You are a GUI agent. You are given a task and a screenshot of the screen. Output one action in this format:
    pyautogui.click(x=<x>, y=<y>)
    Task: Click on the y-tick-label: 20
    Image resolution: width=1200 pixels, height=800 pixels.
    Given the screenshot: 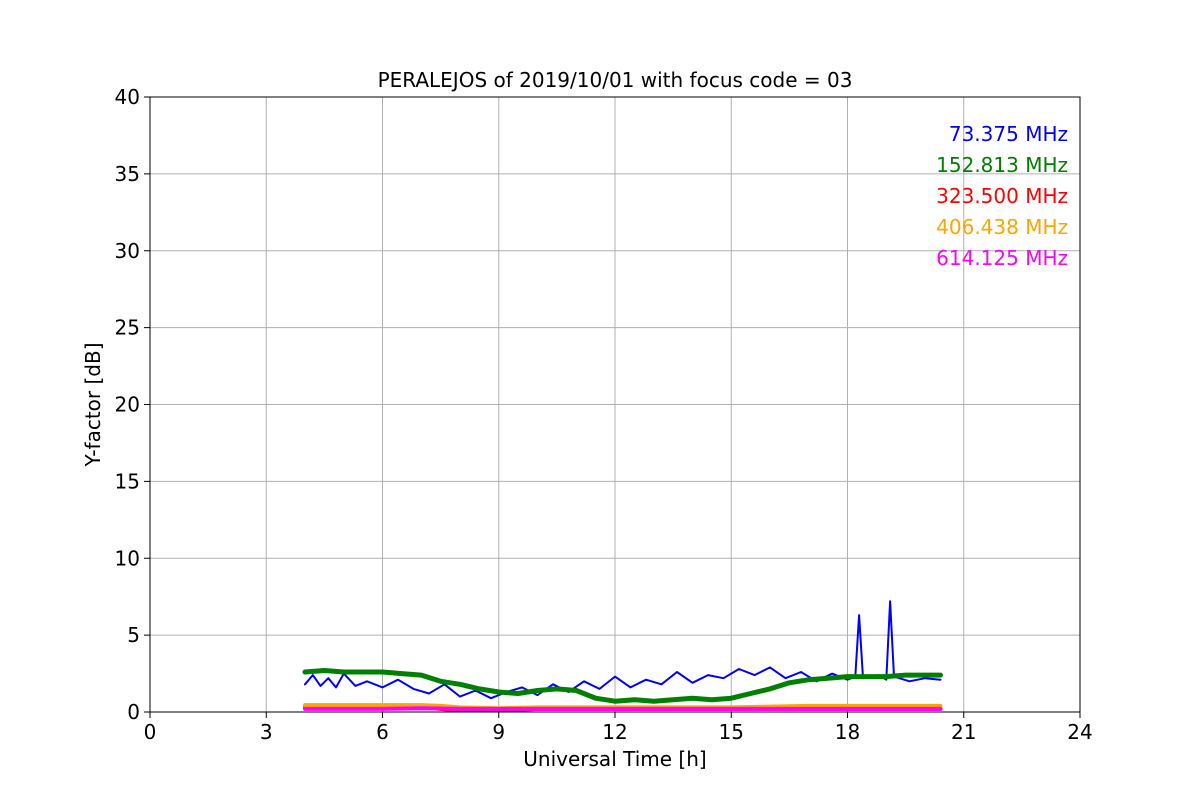 What is the action you would take?
    pyautogui.click(x=127, y=405)
    